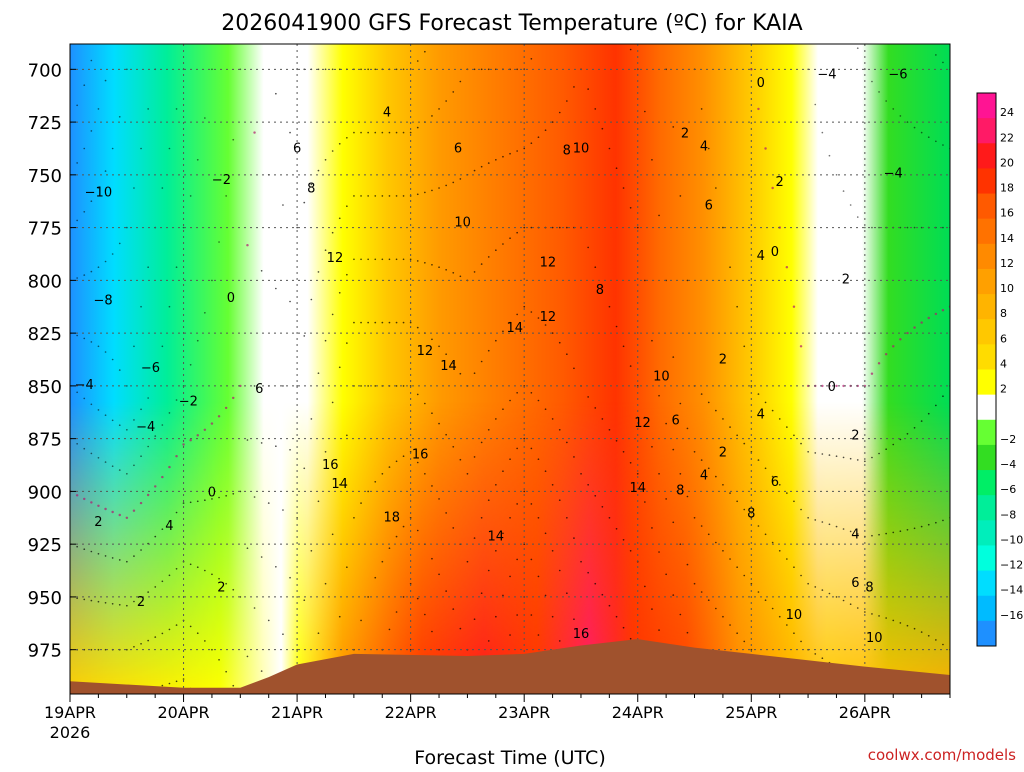  I want to click on y-tick-label: 875, so click(45, 440).